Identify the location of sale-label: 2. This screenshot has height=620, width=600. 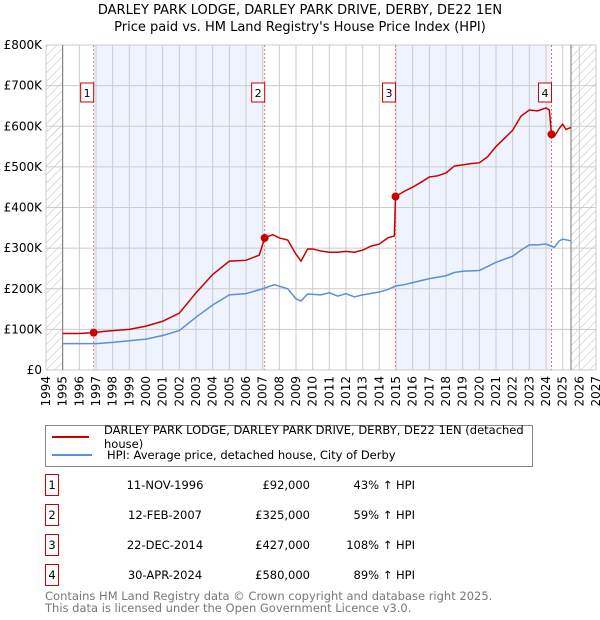
(258, 93).